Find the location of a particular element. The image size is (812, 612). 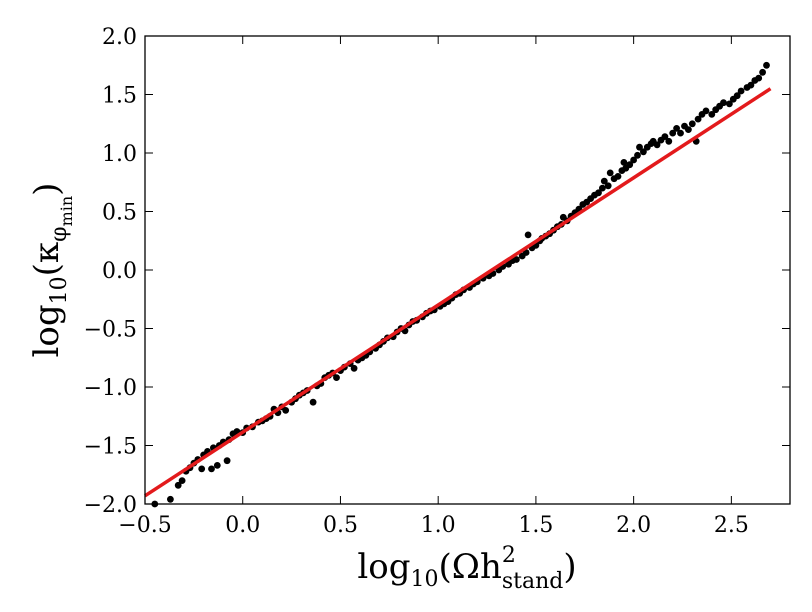

y-label-sub2: min is located at coordinates (66, 211).